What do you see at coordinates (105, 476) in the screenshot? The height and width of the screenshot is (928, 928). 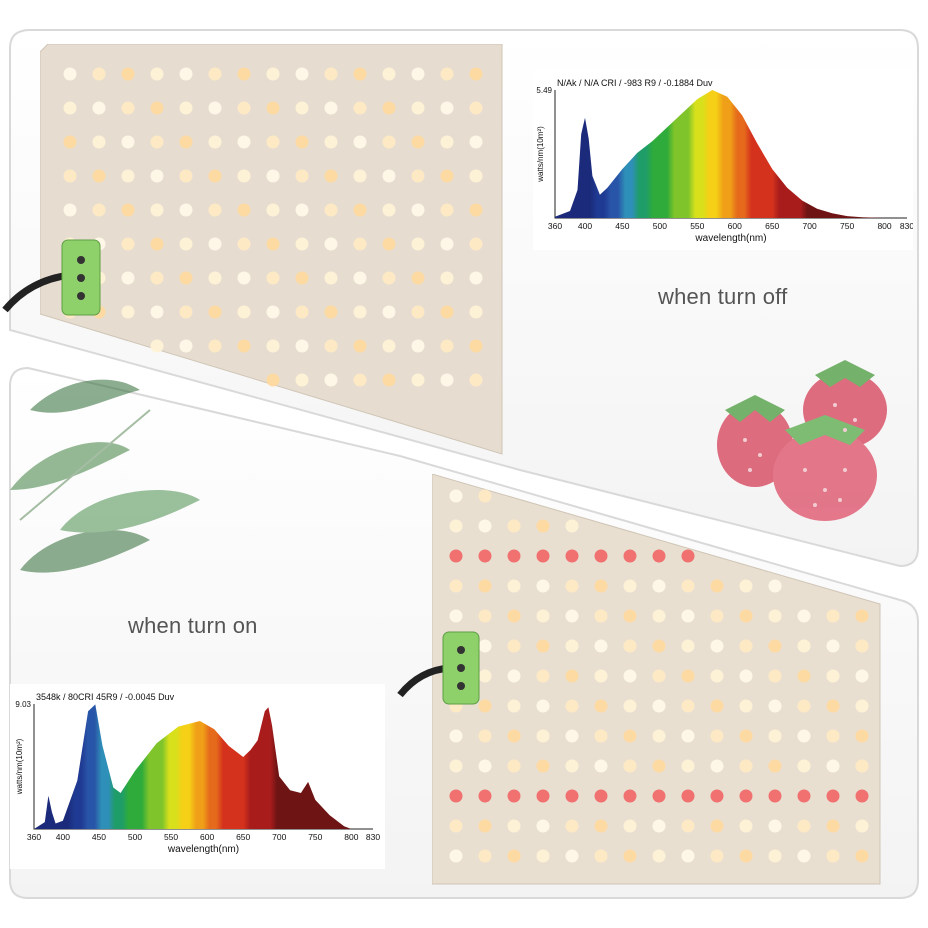 I see `plant-leaves-image` at bounding box center [105, 476].